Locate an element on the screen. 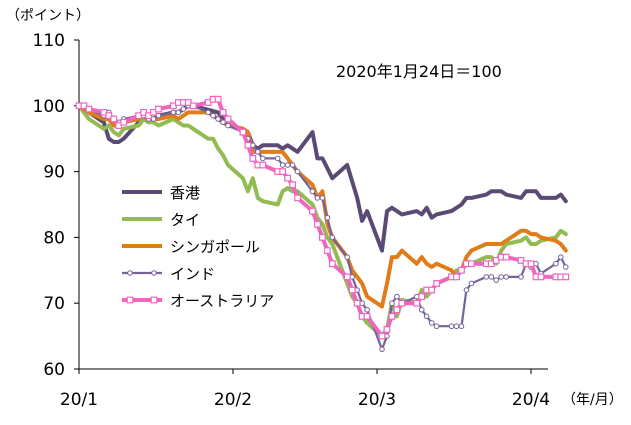 This screenshot has width=631, height=425. chart-annotation: 2020年1月24日＝100 is located at coordinates (419, 71).